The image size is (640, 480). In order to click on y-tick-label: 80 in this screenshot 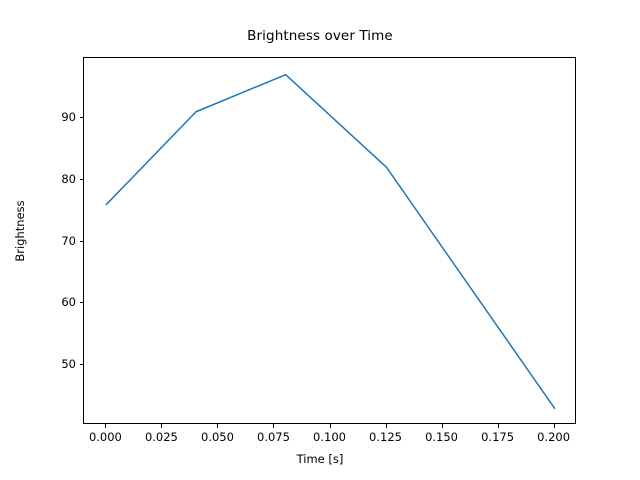, I will do `click(68, 178)`.